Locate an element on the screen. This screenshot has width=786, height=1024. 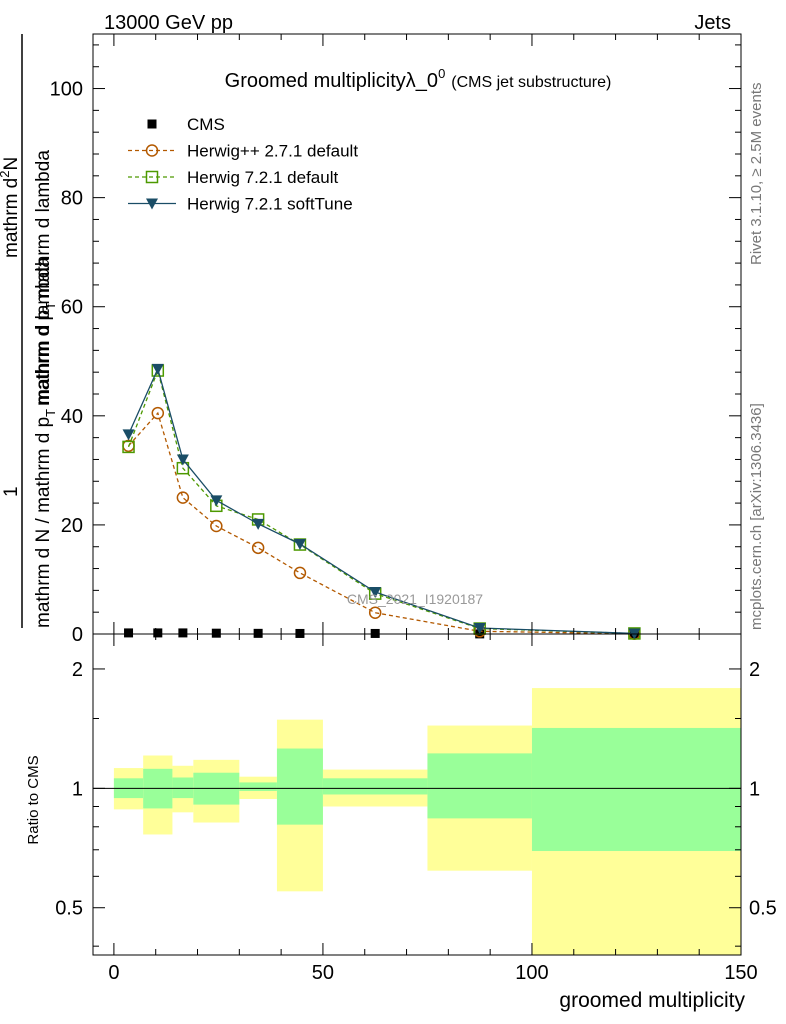
chart-title-main: Groomed multiplicityλ_0 is located at coordinates (331, 81).